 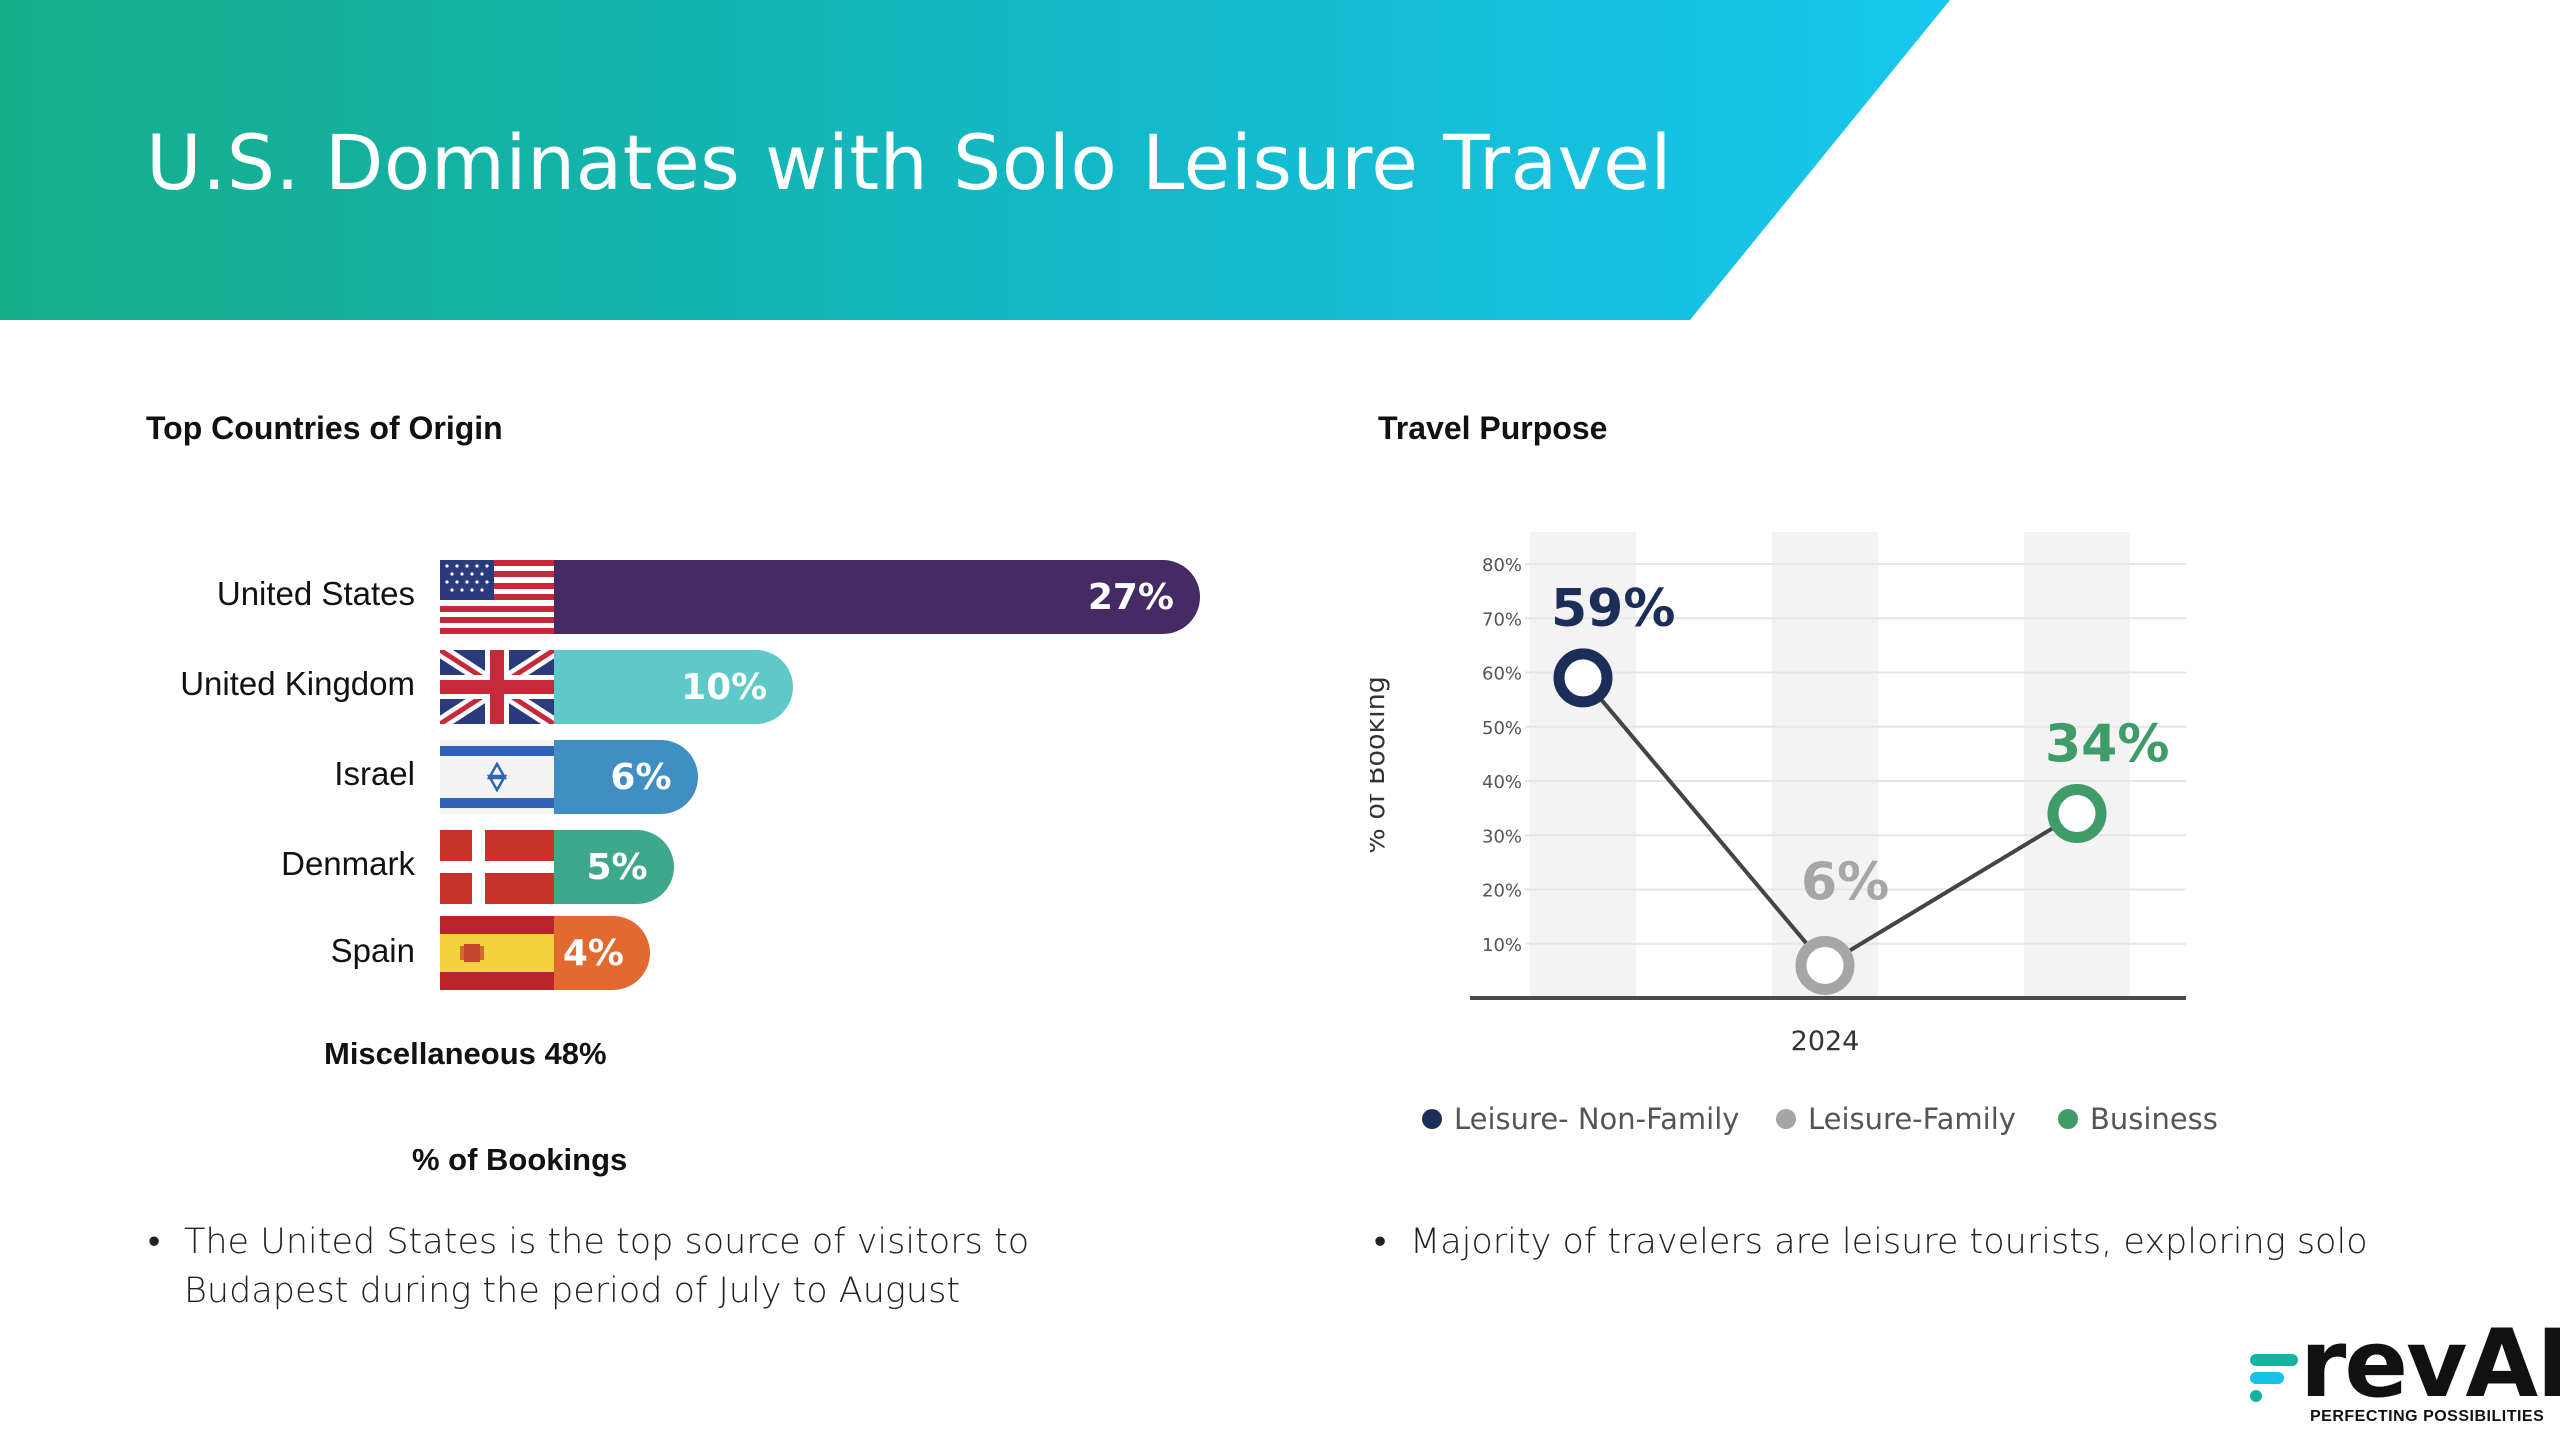 I want to click on data-label-business: 34%, so click(x=2107, y=745).